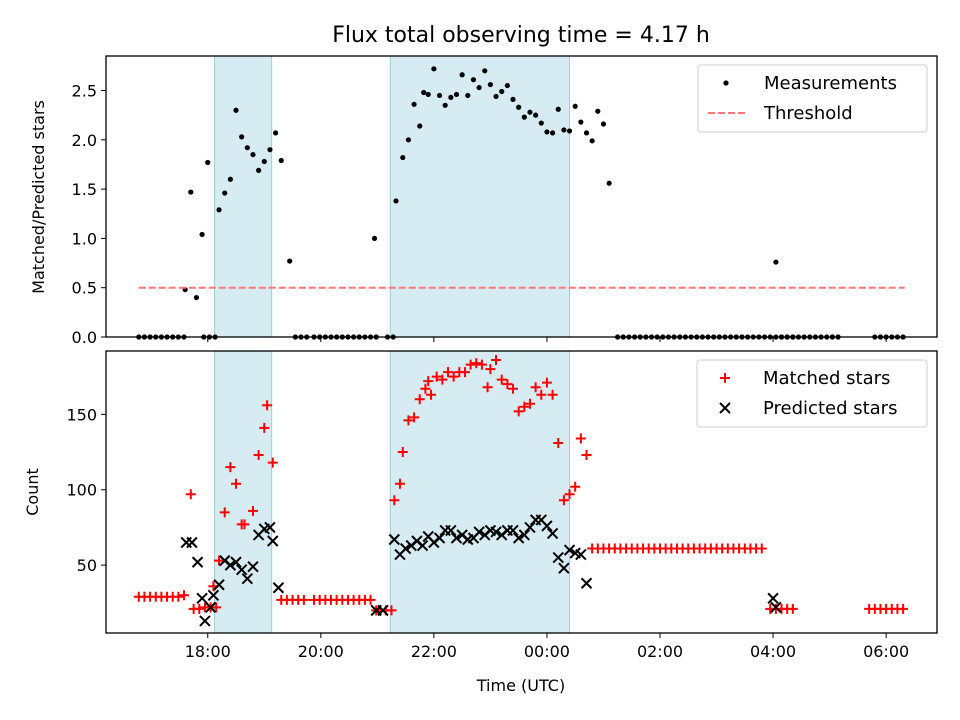 The image size is (960, 720). What do you see at coordinates (84, 140) in the screenshot?
I see `y-tick-label: 2.0` at bounding box center [84, 140].